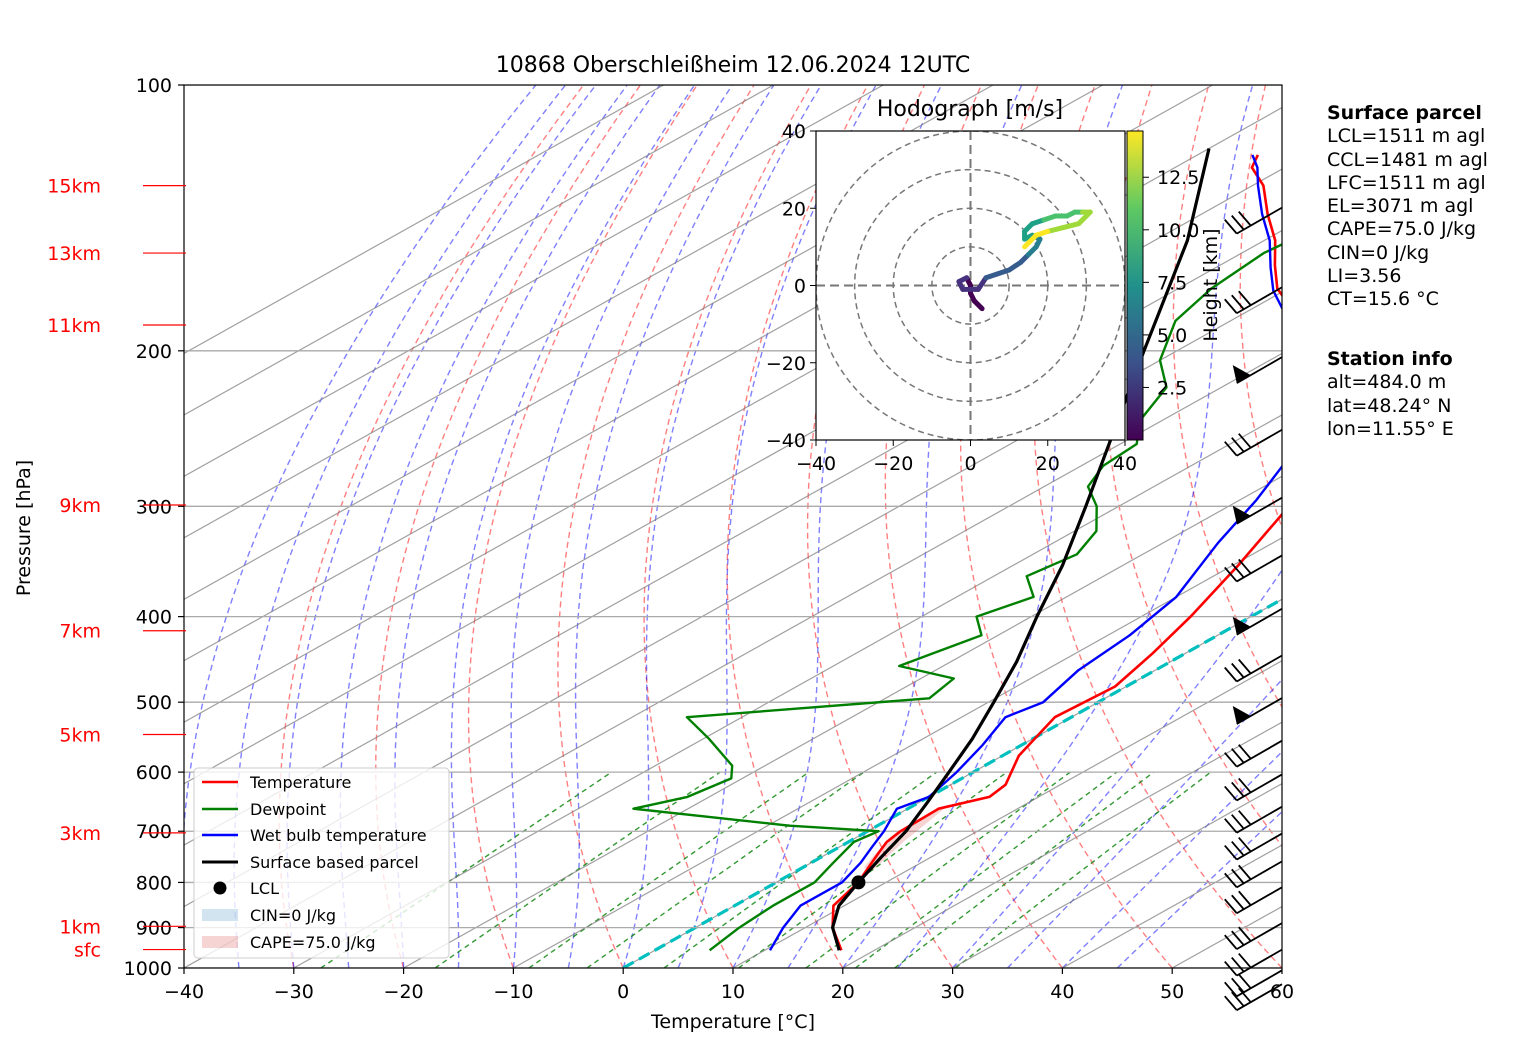 The height and width of the screenshot is (1054, 1517). I want to click on legend-label-cin: CIN=0 J/kg, so click(293, 915).